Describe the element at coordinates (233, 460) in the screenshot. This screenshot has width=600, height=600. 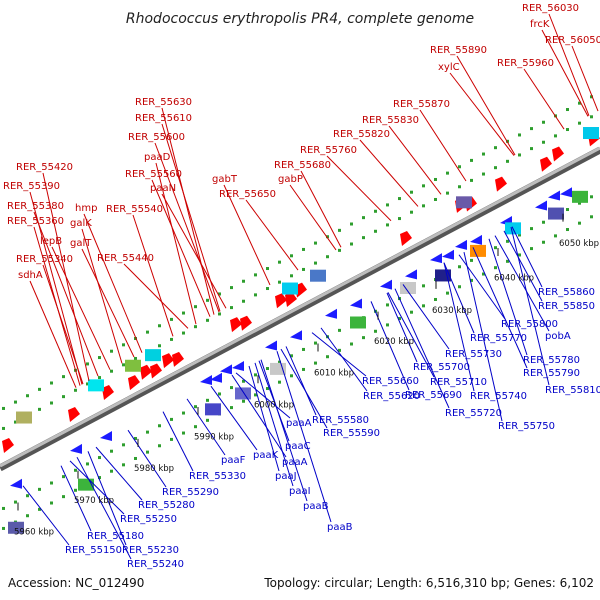
I see `reverse-gene-label: paaF` at that location.